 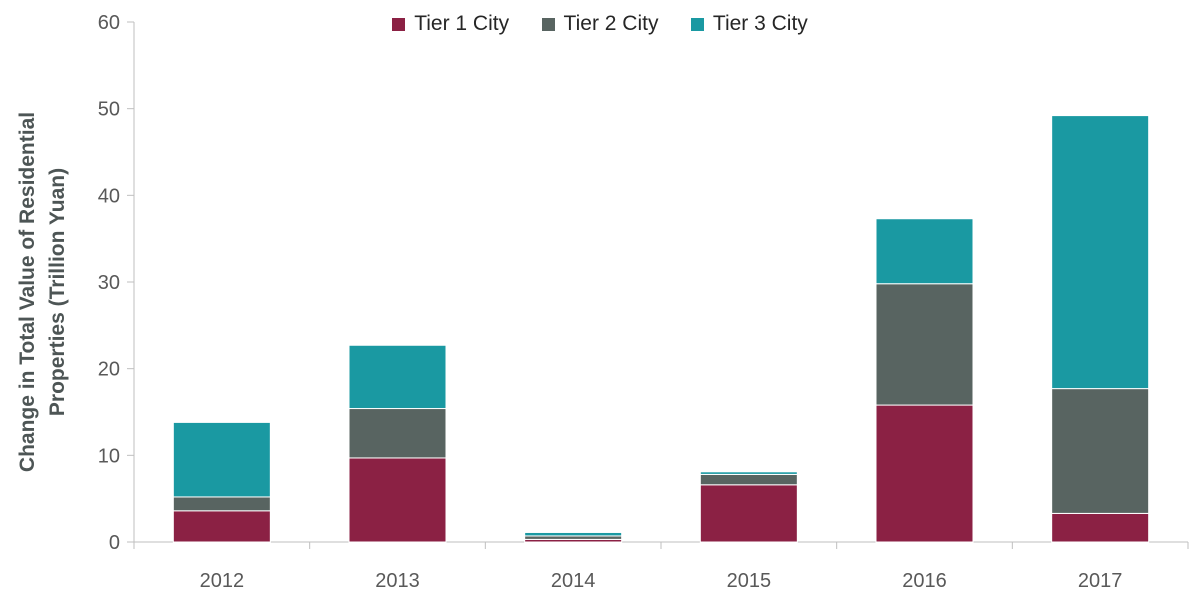 I want to click on x-tick-label: 2016, so click(x=924, y=581).